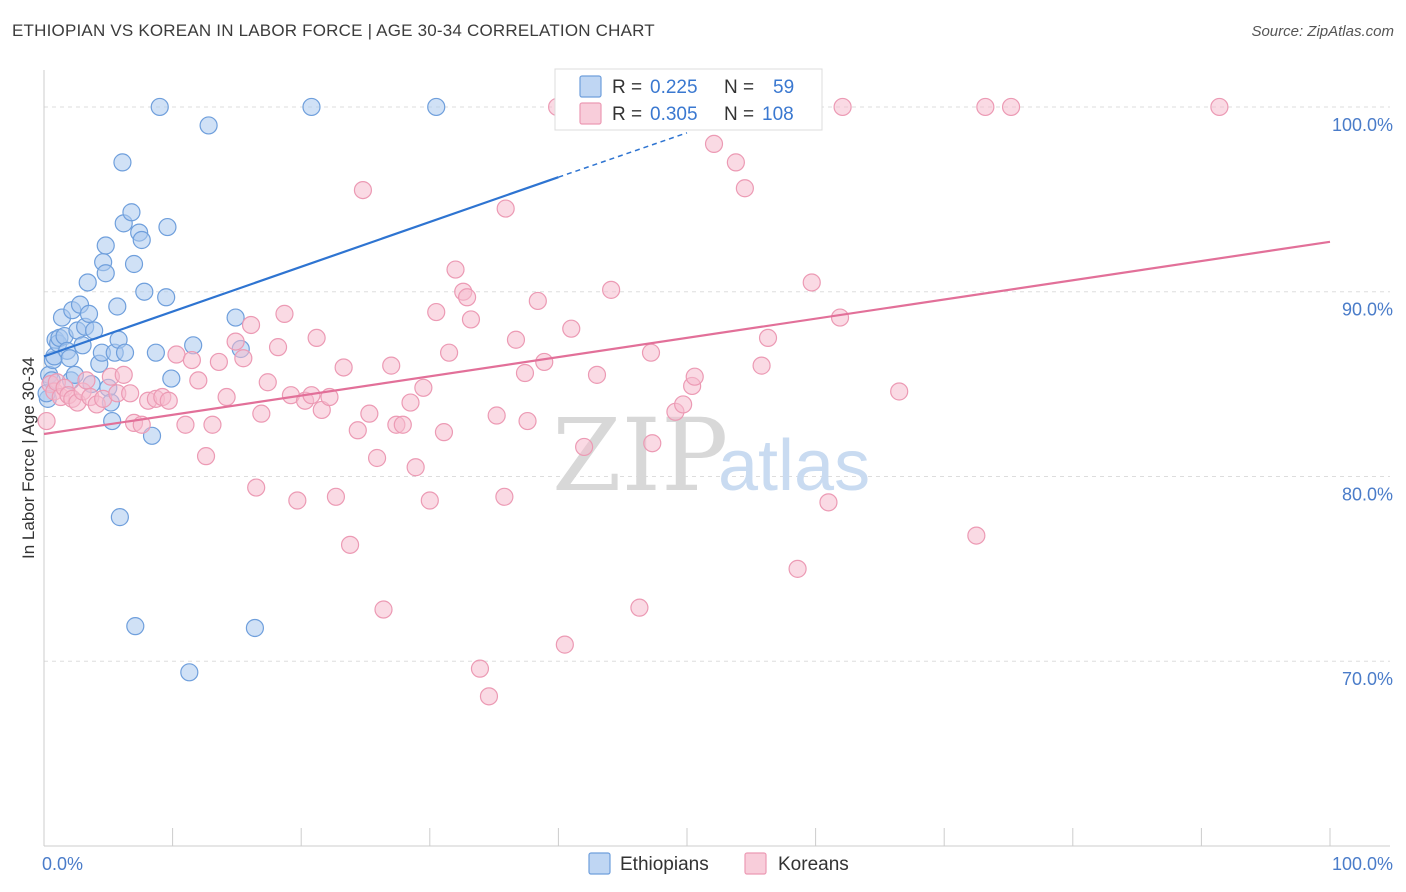 The width and height of the screenshot is (1406, 892). I want to click on stats-legend: R = 0.225 N = 59 R = 0.305 N = 108, so click(688, 99).